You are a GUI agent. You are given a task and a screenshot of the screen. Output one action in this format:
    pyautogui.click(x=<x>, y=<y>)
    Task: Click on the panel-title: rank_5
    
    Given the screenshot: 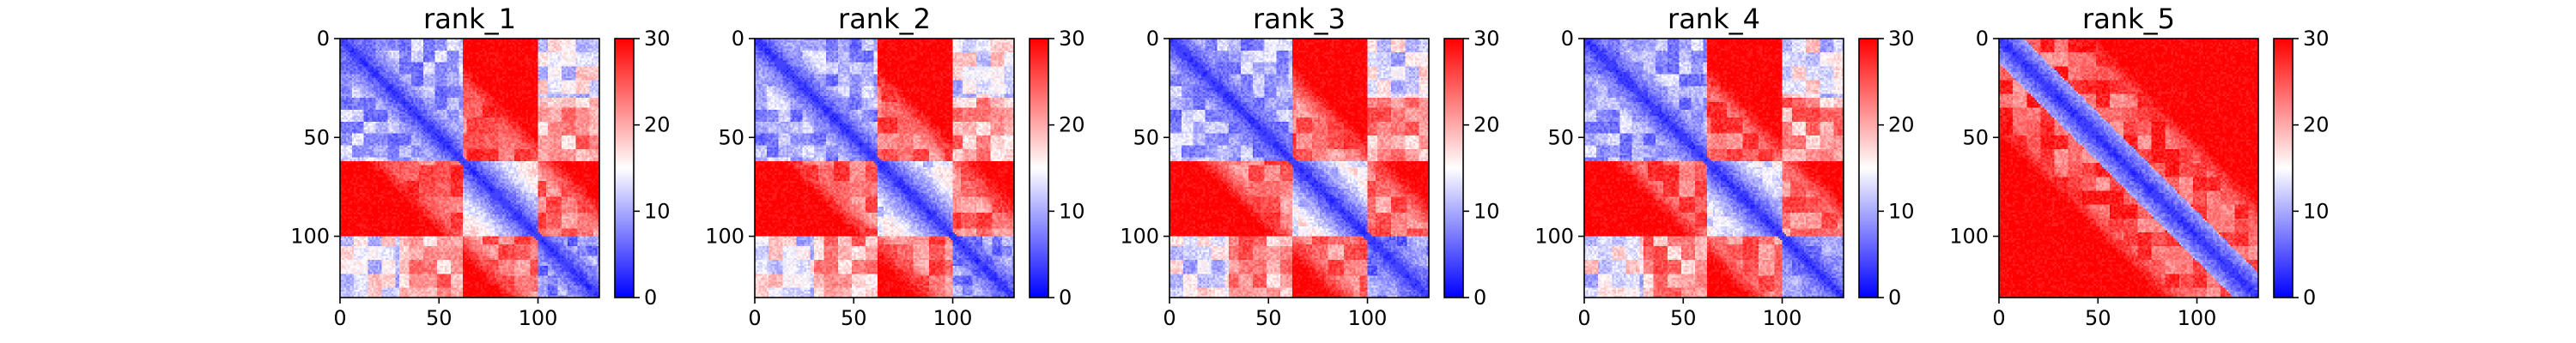 What is the action you would take?
    pyautogui.click(x=2128, y=19)
    